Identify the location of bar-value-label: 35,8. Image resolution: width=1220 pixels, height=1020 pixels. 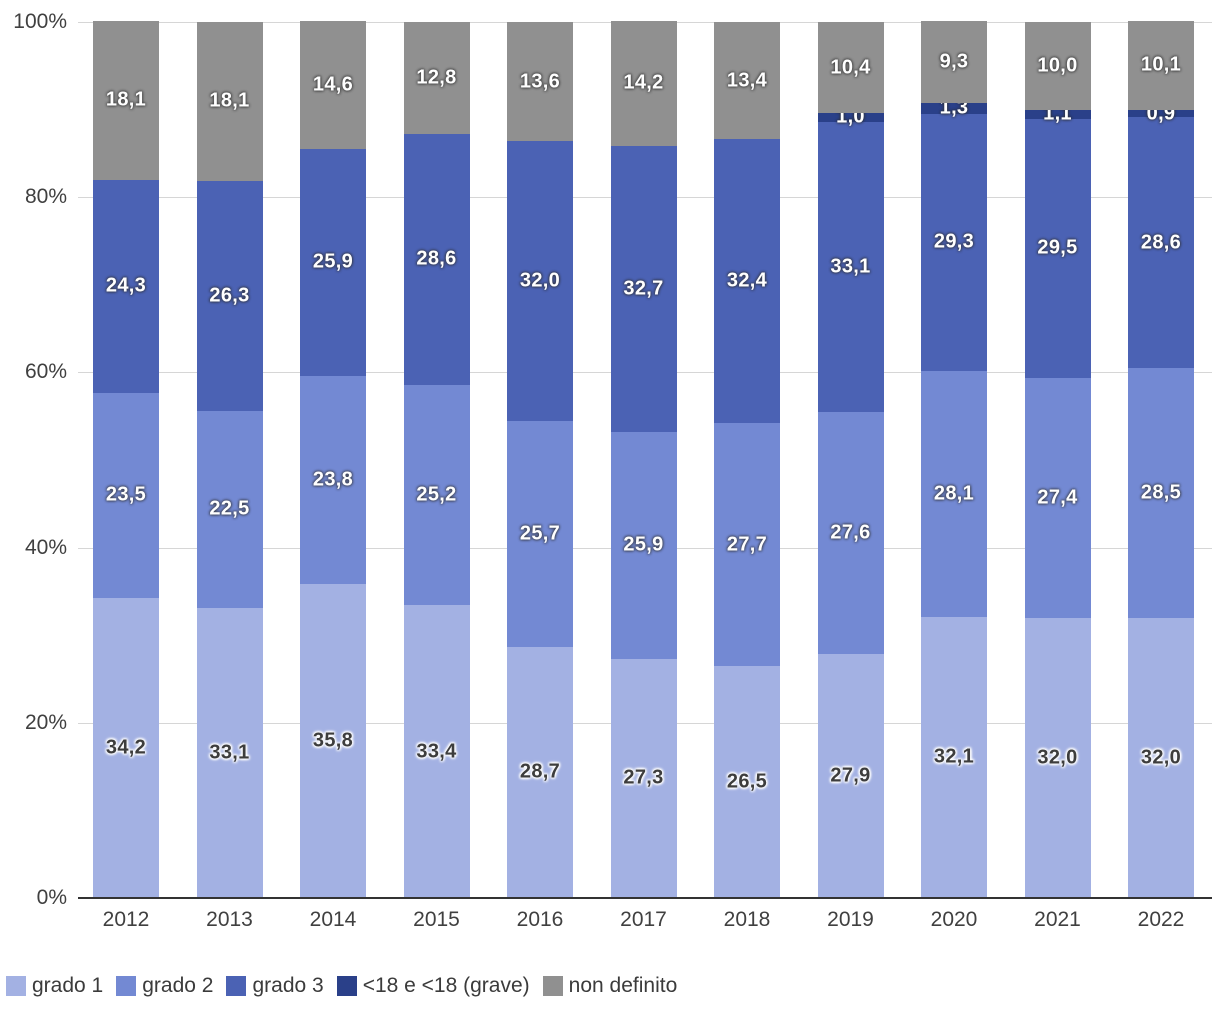
(333, 740).